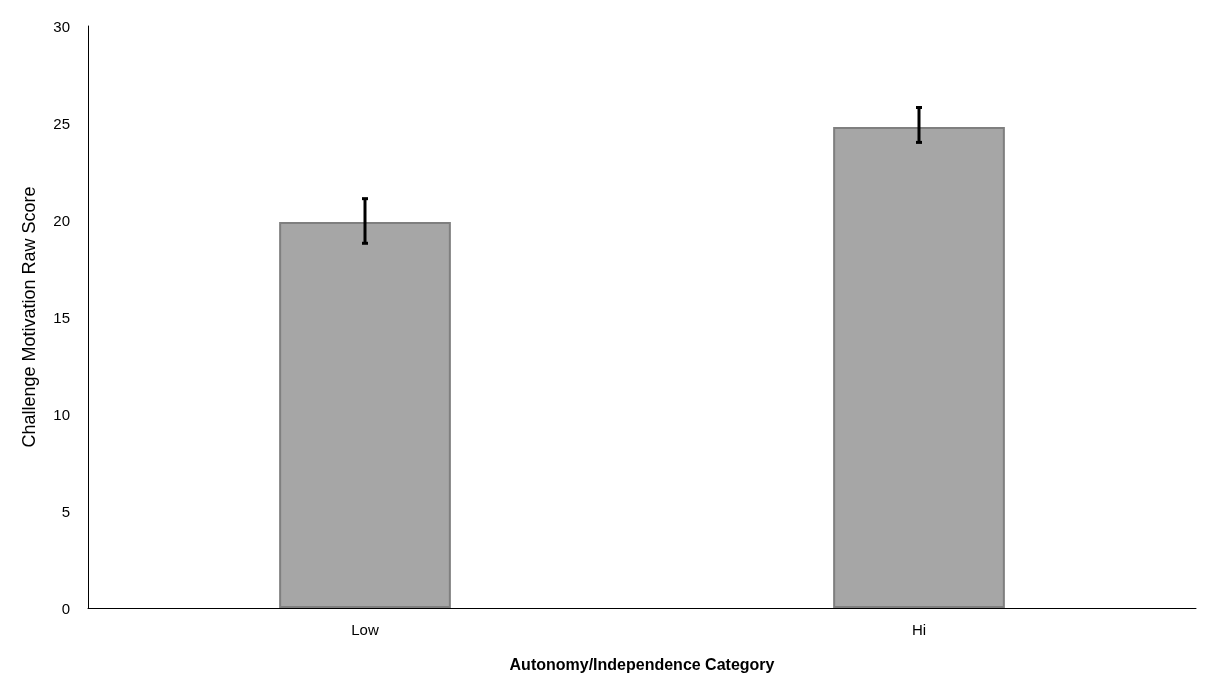 The image size is (1224, 696). I want to click on y-tick-label: 25, so click(61, 123).